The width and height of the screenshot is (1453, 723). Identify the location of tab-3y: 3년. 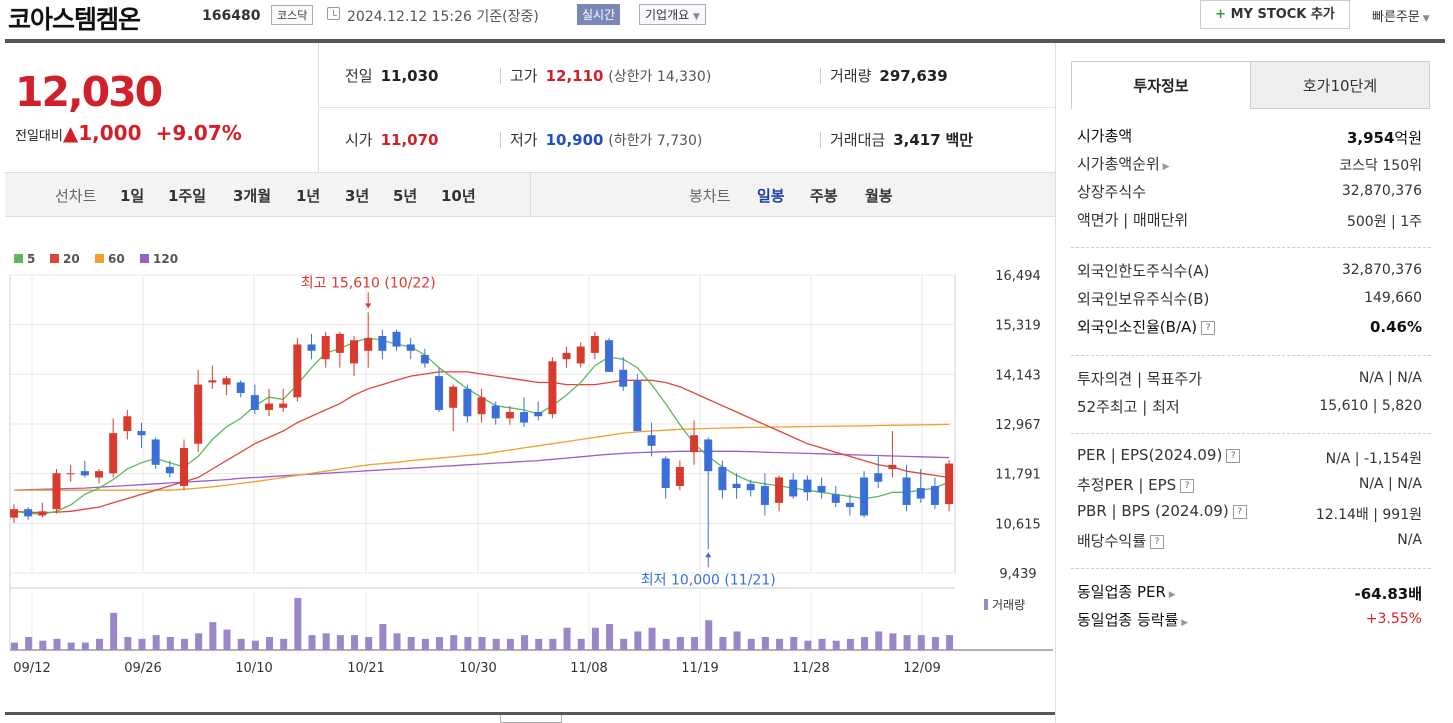
(357, 196).